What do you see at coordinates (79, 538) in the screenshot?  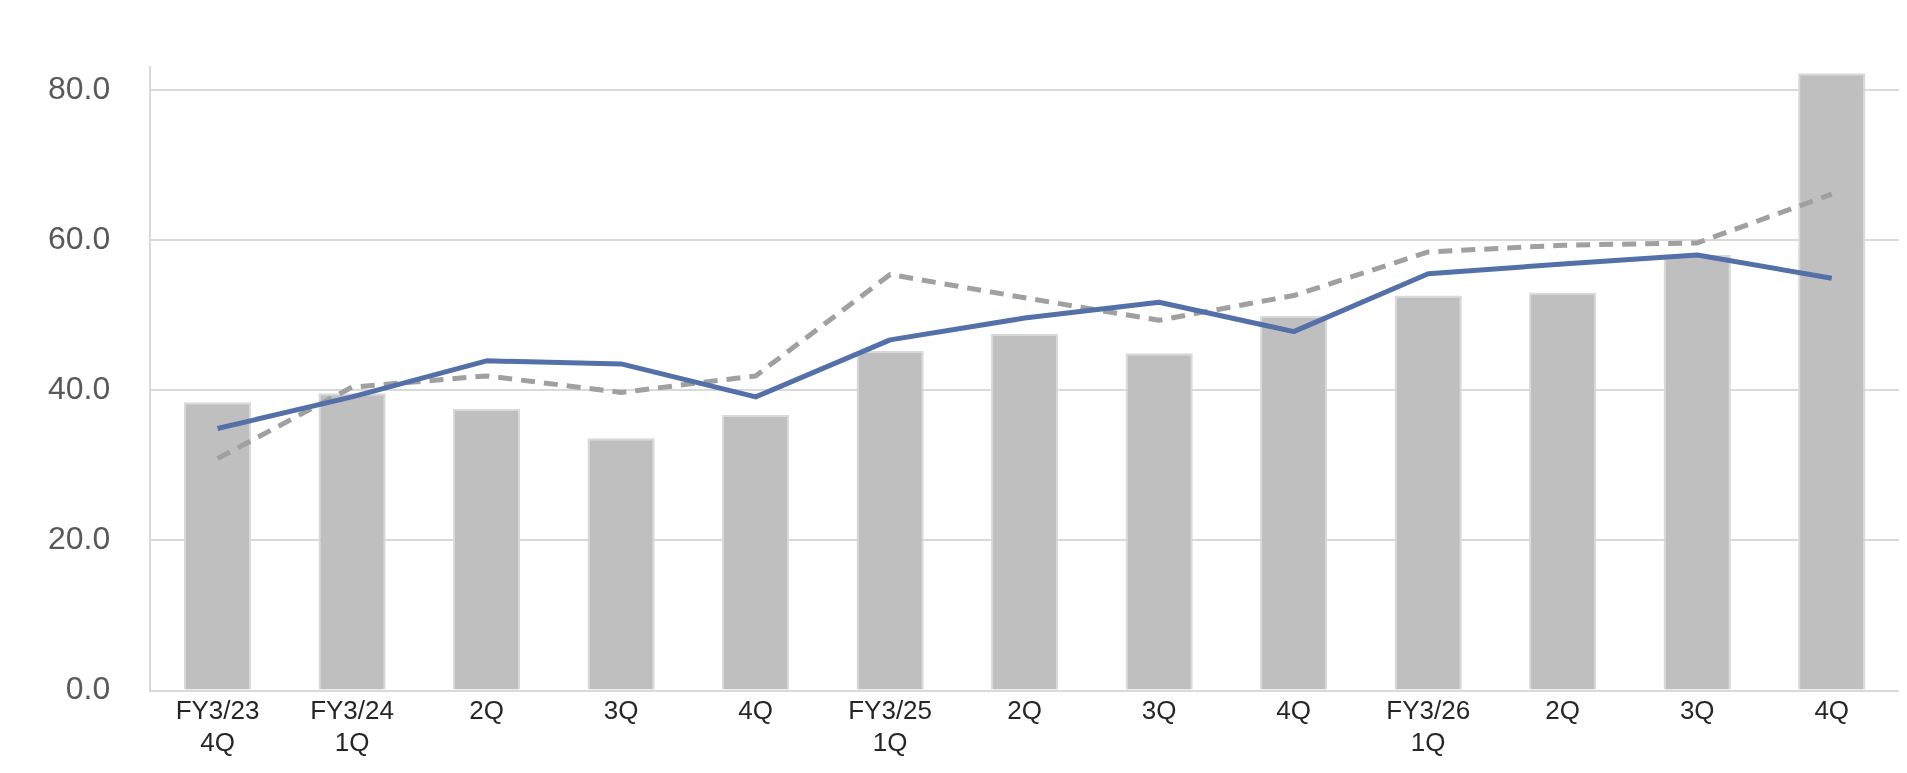 I see `y-tick-label: 20.0` at bounding box center [79, 538].